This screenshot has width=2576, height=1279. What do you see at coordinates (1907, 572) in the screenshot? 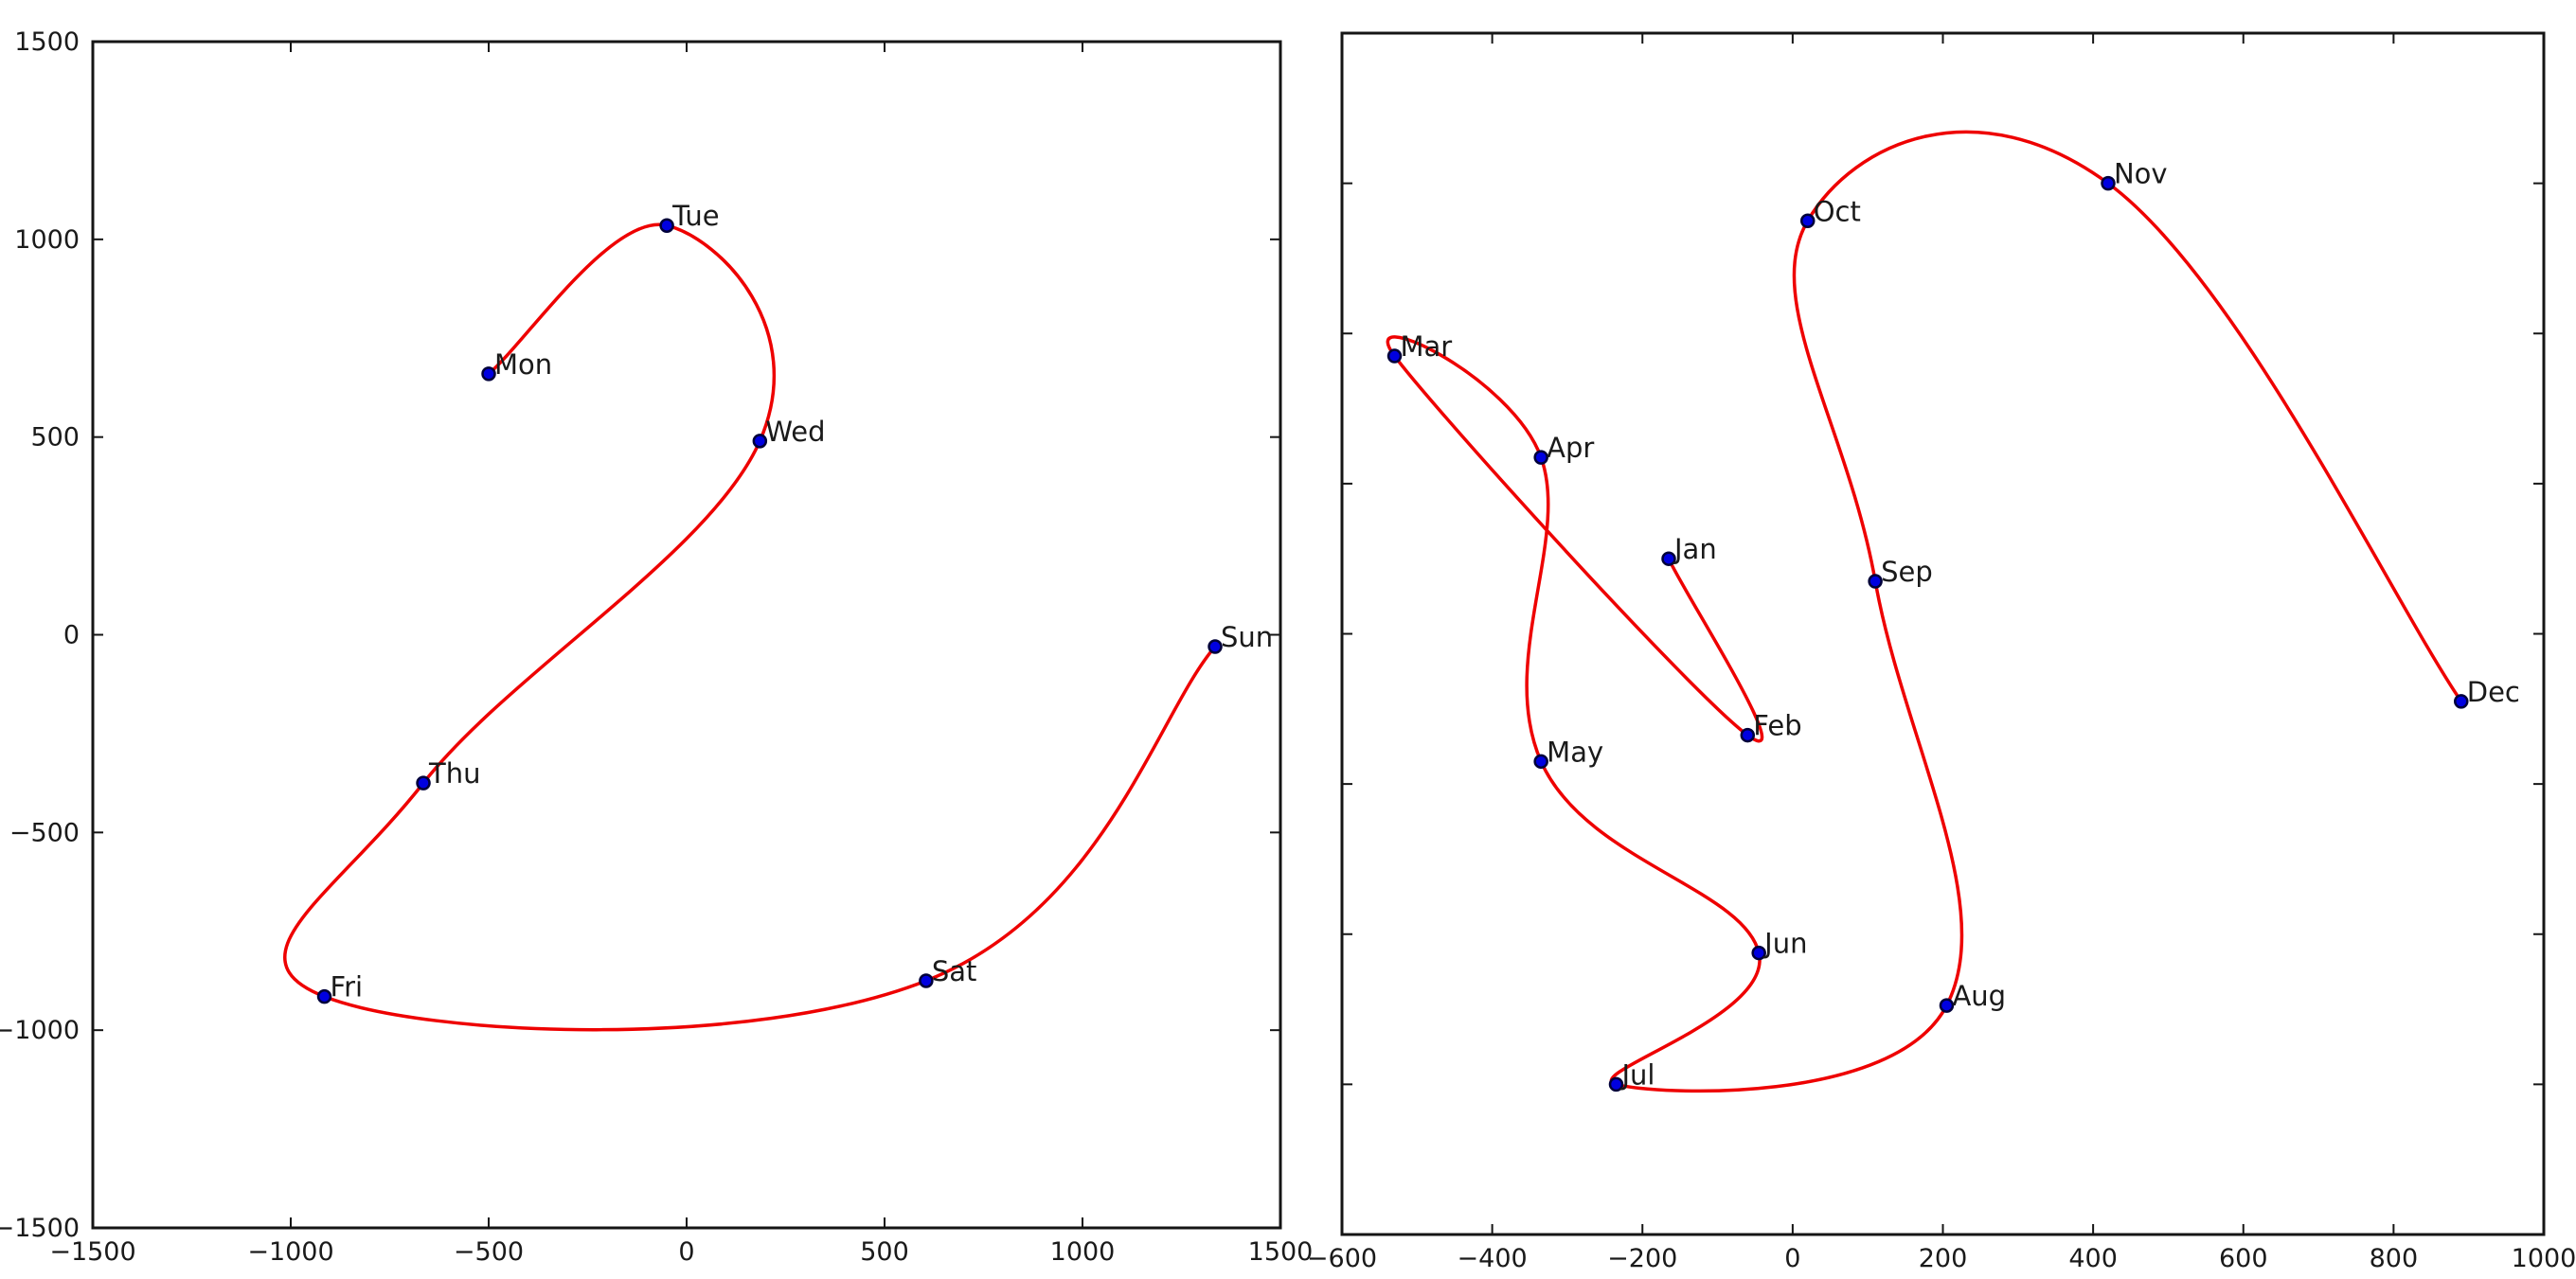
I see `data-point-label-sep: Sep` at bounding box center [1907, 572].